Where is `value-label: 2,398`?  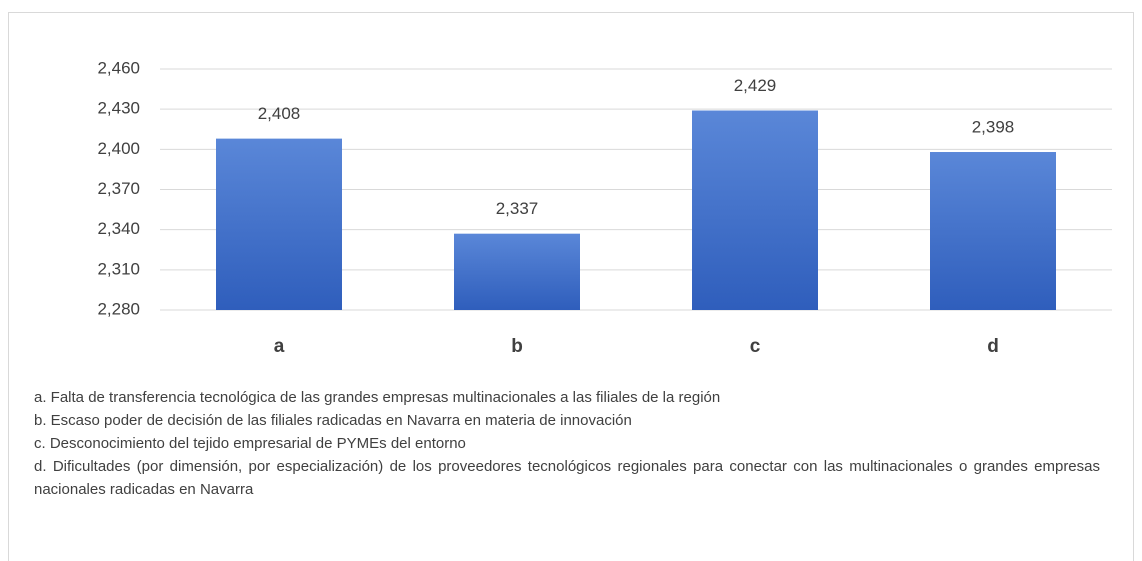
value-label: 2,398 is located at coordinates (993, 126).